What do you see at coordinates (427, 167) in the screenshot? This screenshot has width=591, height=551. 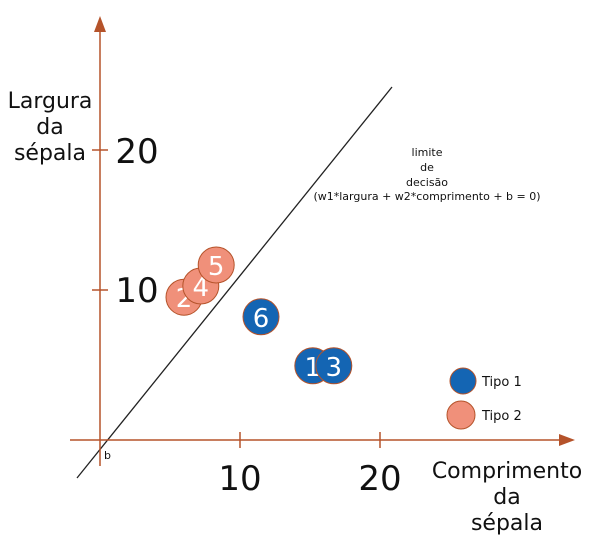 I see `boundary-label-line2: de` at bounding box center [427, 167].